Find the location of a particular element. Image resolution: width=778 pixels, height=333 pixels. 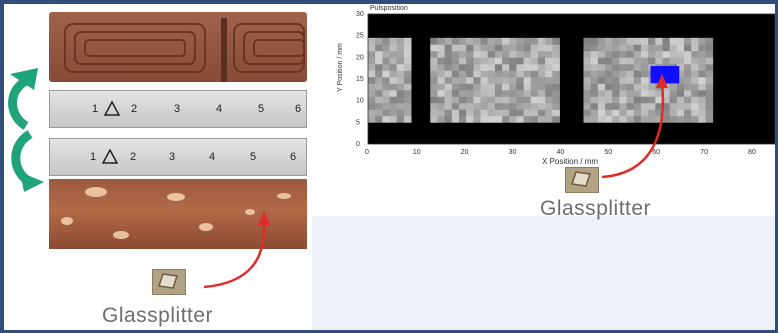

curved-arrow-icon is located at coordinates (26, 130).